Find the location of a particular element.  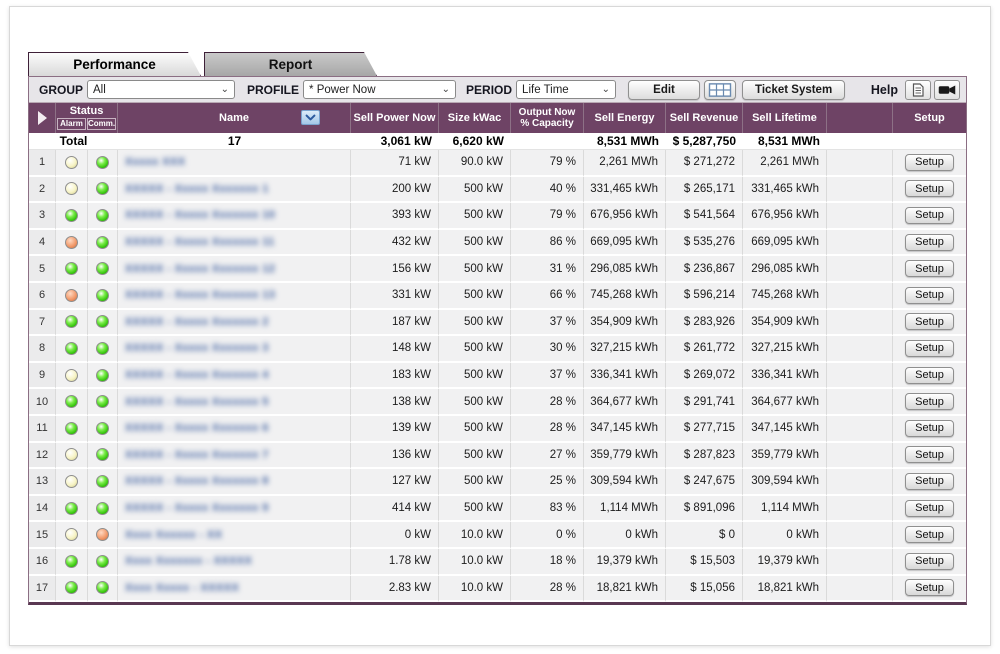

row-number: 1 is located at coordinates (42, 163).